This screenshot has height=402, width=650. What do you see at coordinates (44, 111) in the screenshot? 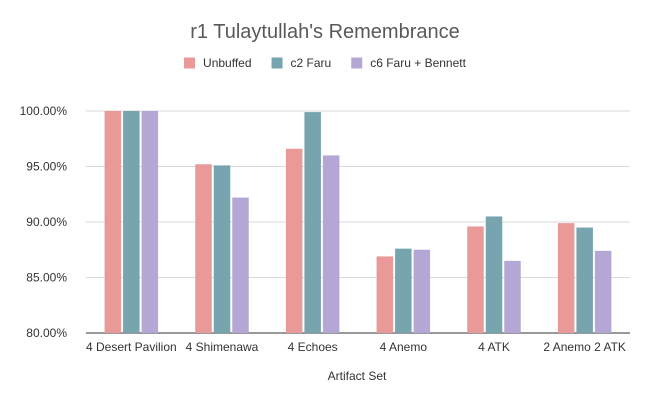
I see `y-tick-label: 100.00%` at bounding box center [44, 111].